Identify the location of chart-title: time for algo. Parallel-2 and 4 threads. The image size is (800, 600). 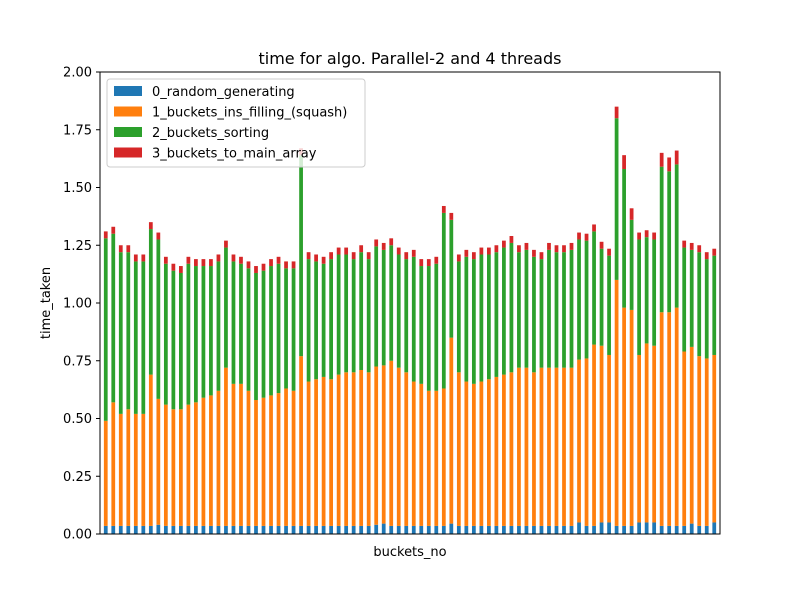
(410, 58).